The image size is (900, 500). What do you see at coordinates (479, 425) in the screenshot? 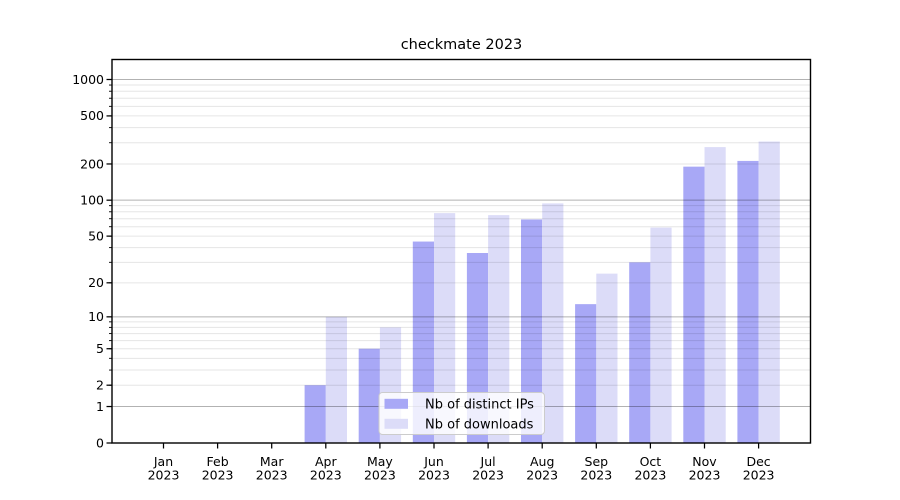
I see `legend-label-downloads: Nb of downloads` at bounding box center [479, 425].